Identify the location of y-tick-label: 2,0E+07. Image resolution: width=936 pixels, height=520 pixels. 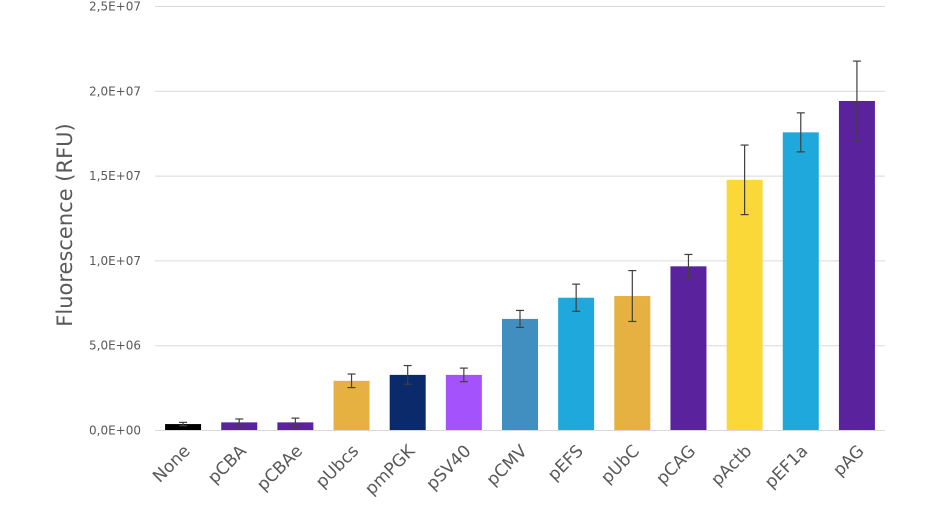
(115, 91).